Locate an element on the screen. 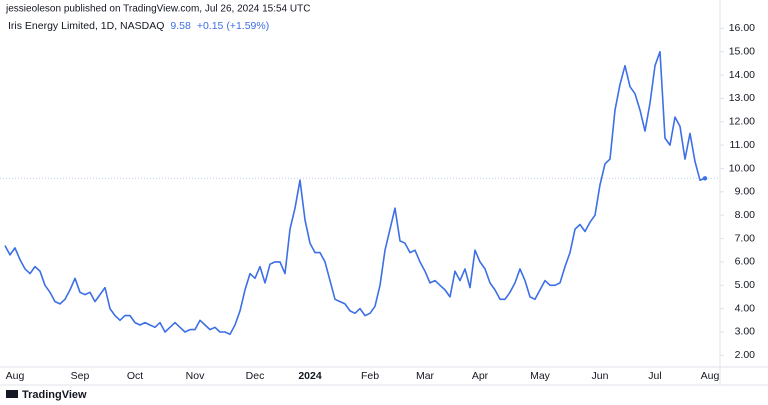 This screenshot has width=768, height=405. x-tick-label: Mar is located at coordinates (425, 376).